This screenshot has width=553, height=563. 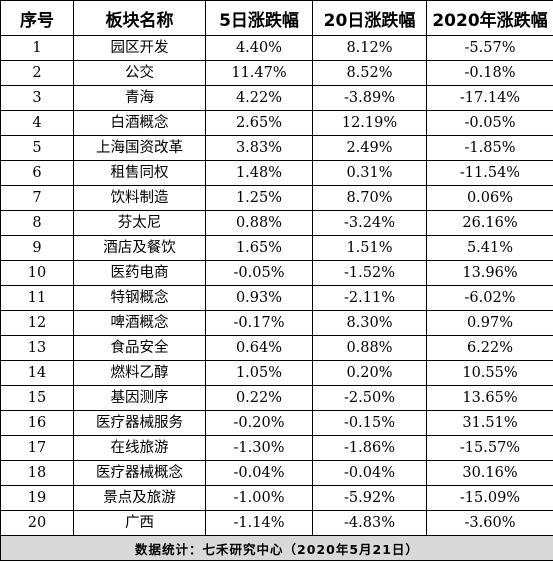 What do you see at coordinates (37, 198) in the screenshot?
I see `cell-index: 7` at bounding box center [37, 198].